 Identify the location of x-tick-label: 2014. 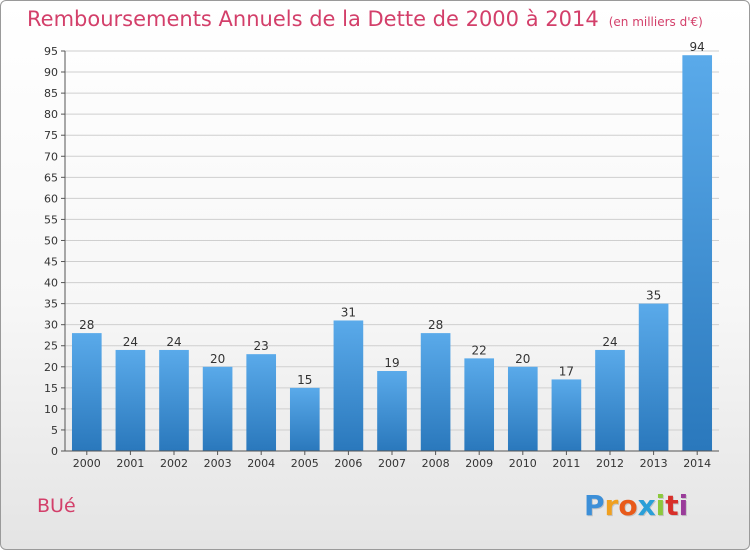
(697, 463).